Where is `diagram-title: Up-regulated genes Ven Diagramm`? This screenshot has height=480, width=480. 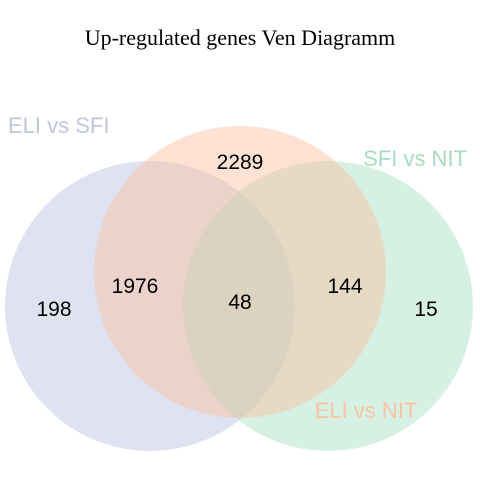
diagram-title: Up-regulated genes Ven Diagramm is located at coordinates (240, 37).